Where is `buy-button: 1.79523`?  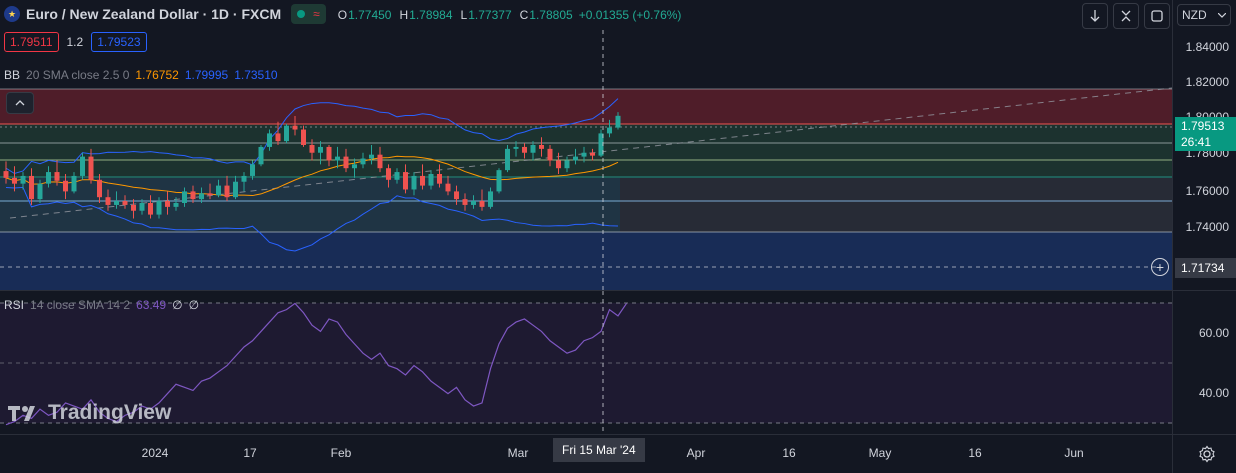
buy-button: 1.79523 is located at coordinates (119, 42).